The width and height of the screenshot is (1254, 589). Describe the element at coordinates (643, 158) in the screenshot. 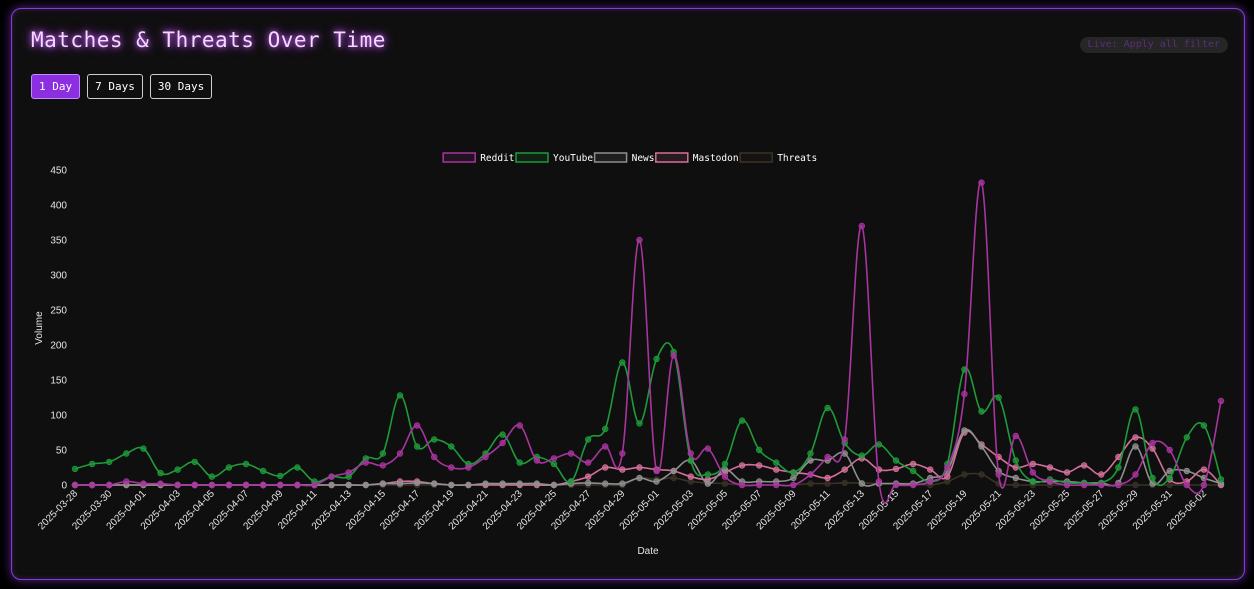

I see `legend-label-news: News` at that location.